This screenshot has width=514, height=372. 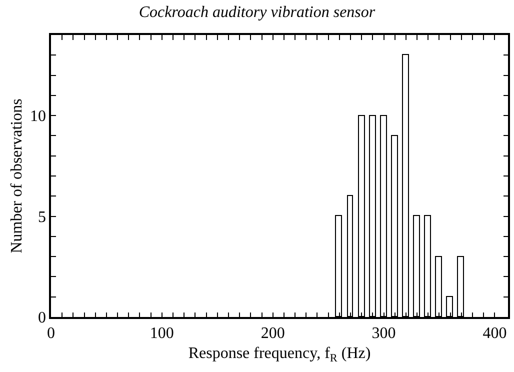 I want to click on y-tick-label: 0, so click(x=42, y=318).